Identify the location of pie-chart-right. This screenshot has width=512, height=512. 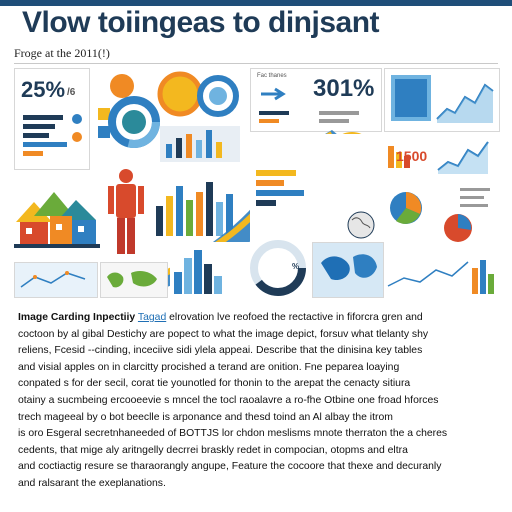
(458, 228).